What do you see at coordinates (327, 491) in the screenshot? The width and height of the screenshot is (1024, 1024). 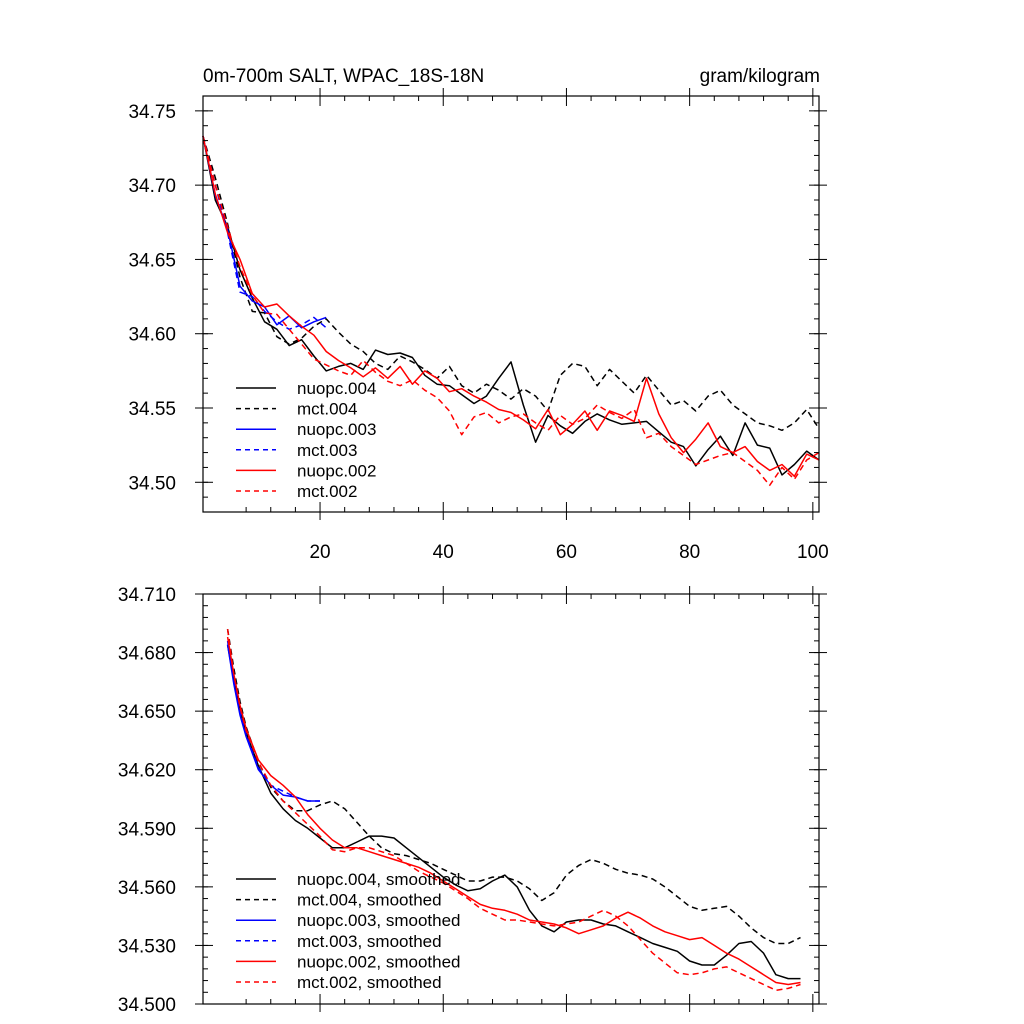 I see `legend-label: mct.002` at bounding box center [327, 491].